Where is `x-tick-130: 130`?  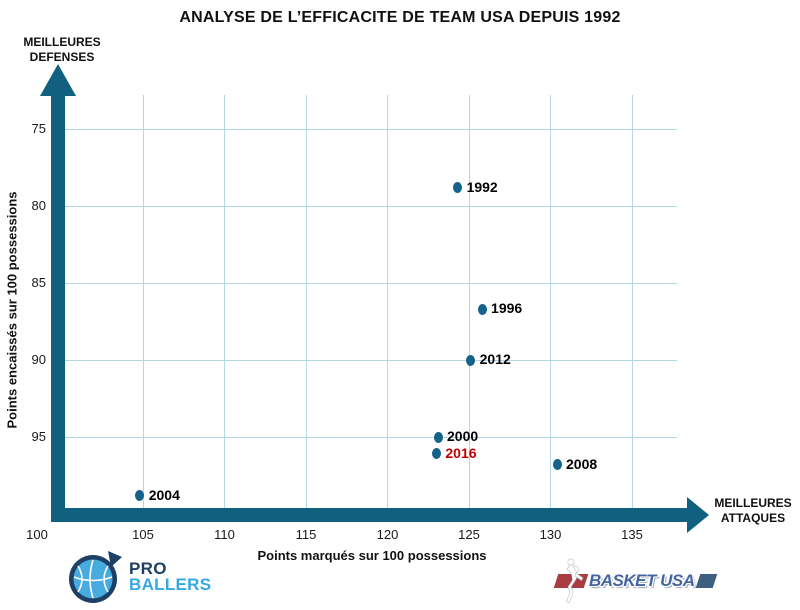 x-tick-130: 130 is located at coordinates (550, 534).